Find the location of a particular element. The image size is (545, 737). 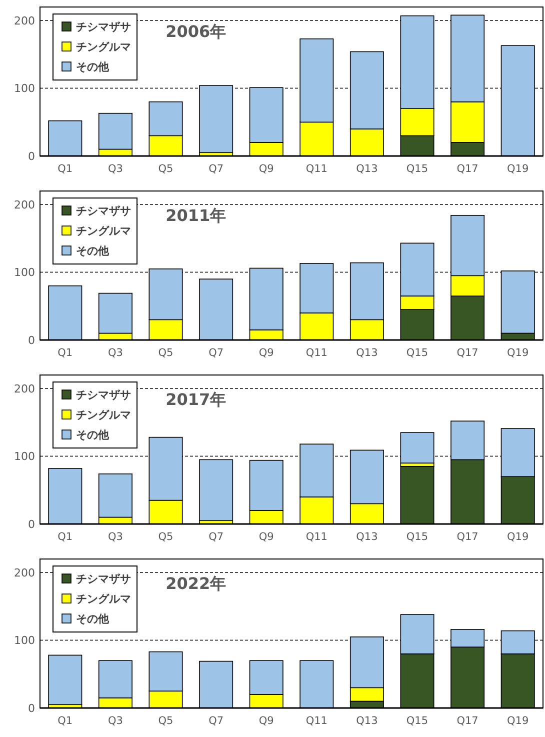

text: 2017年 is located at coordinates (196, 399).